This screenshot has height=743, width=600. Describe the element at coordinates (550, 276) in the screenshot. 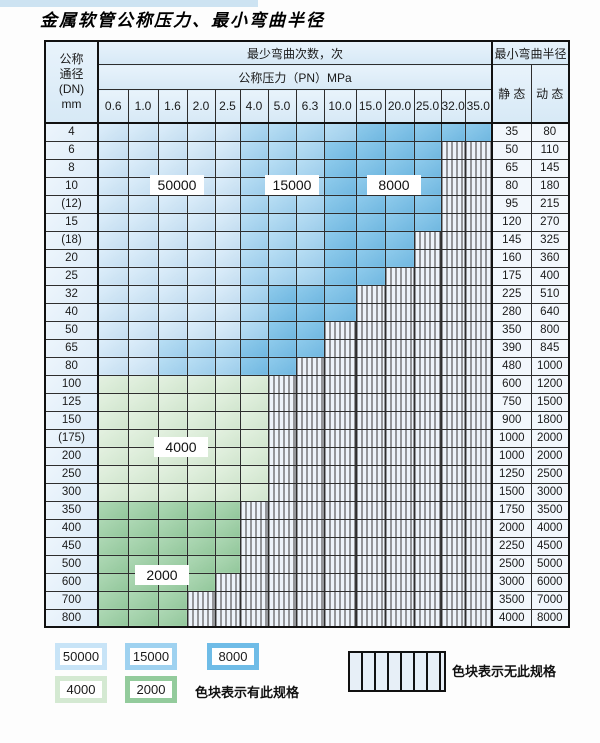

I see `dynamic-radius-cell: 400` at that location.